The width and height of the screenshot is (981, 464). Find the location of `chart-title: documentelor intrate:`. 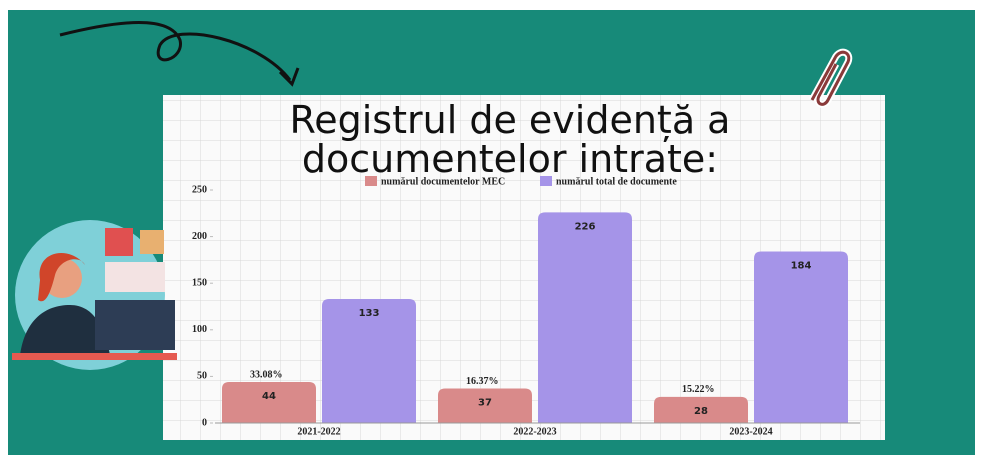

chart-title: documentelor intrate: is located at coordinates (510, 159).